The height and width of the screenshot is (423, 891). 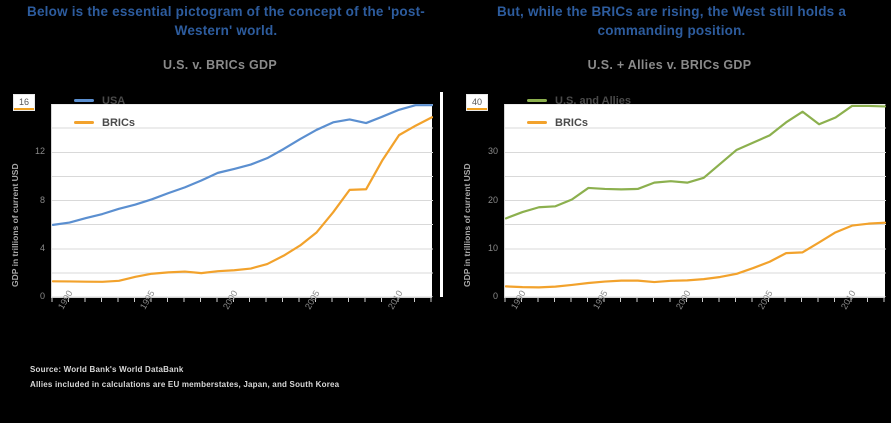 What do you see at coordinates (220, 65) in the screenshot?
I see `chart-title-left: U.S. v. BRICs GDP` at bounding box center [220, 65].